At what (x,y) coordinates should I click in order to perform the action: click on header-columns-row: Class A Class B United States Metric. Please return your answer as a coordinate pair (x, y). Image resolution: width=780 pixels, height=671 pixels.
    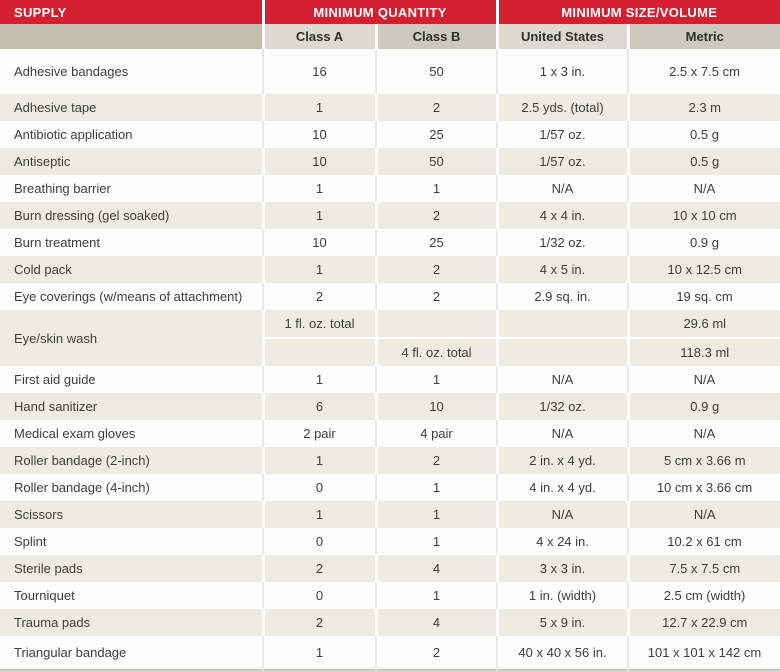
    Looking at the image, I should click on (390, 36).